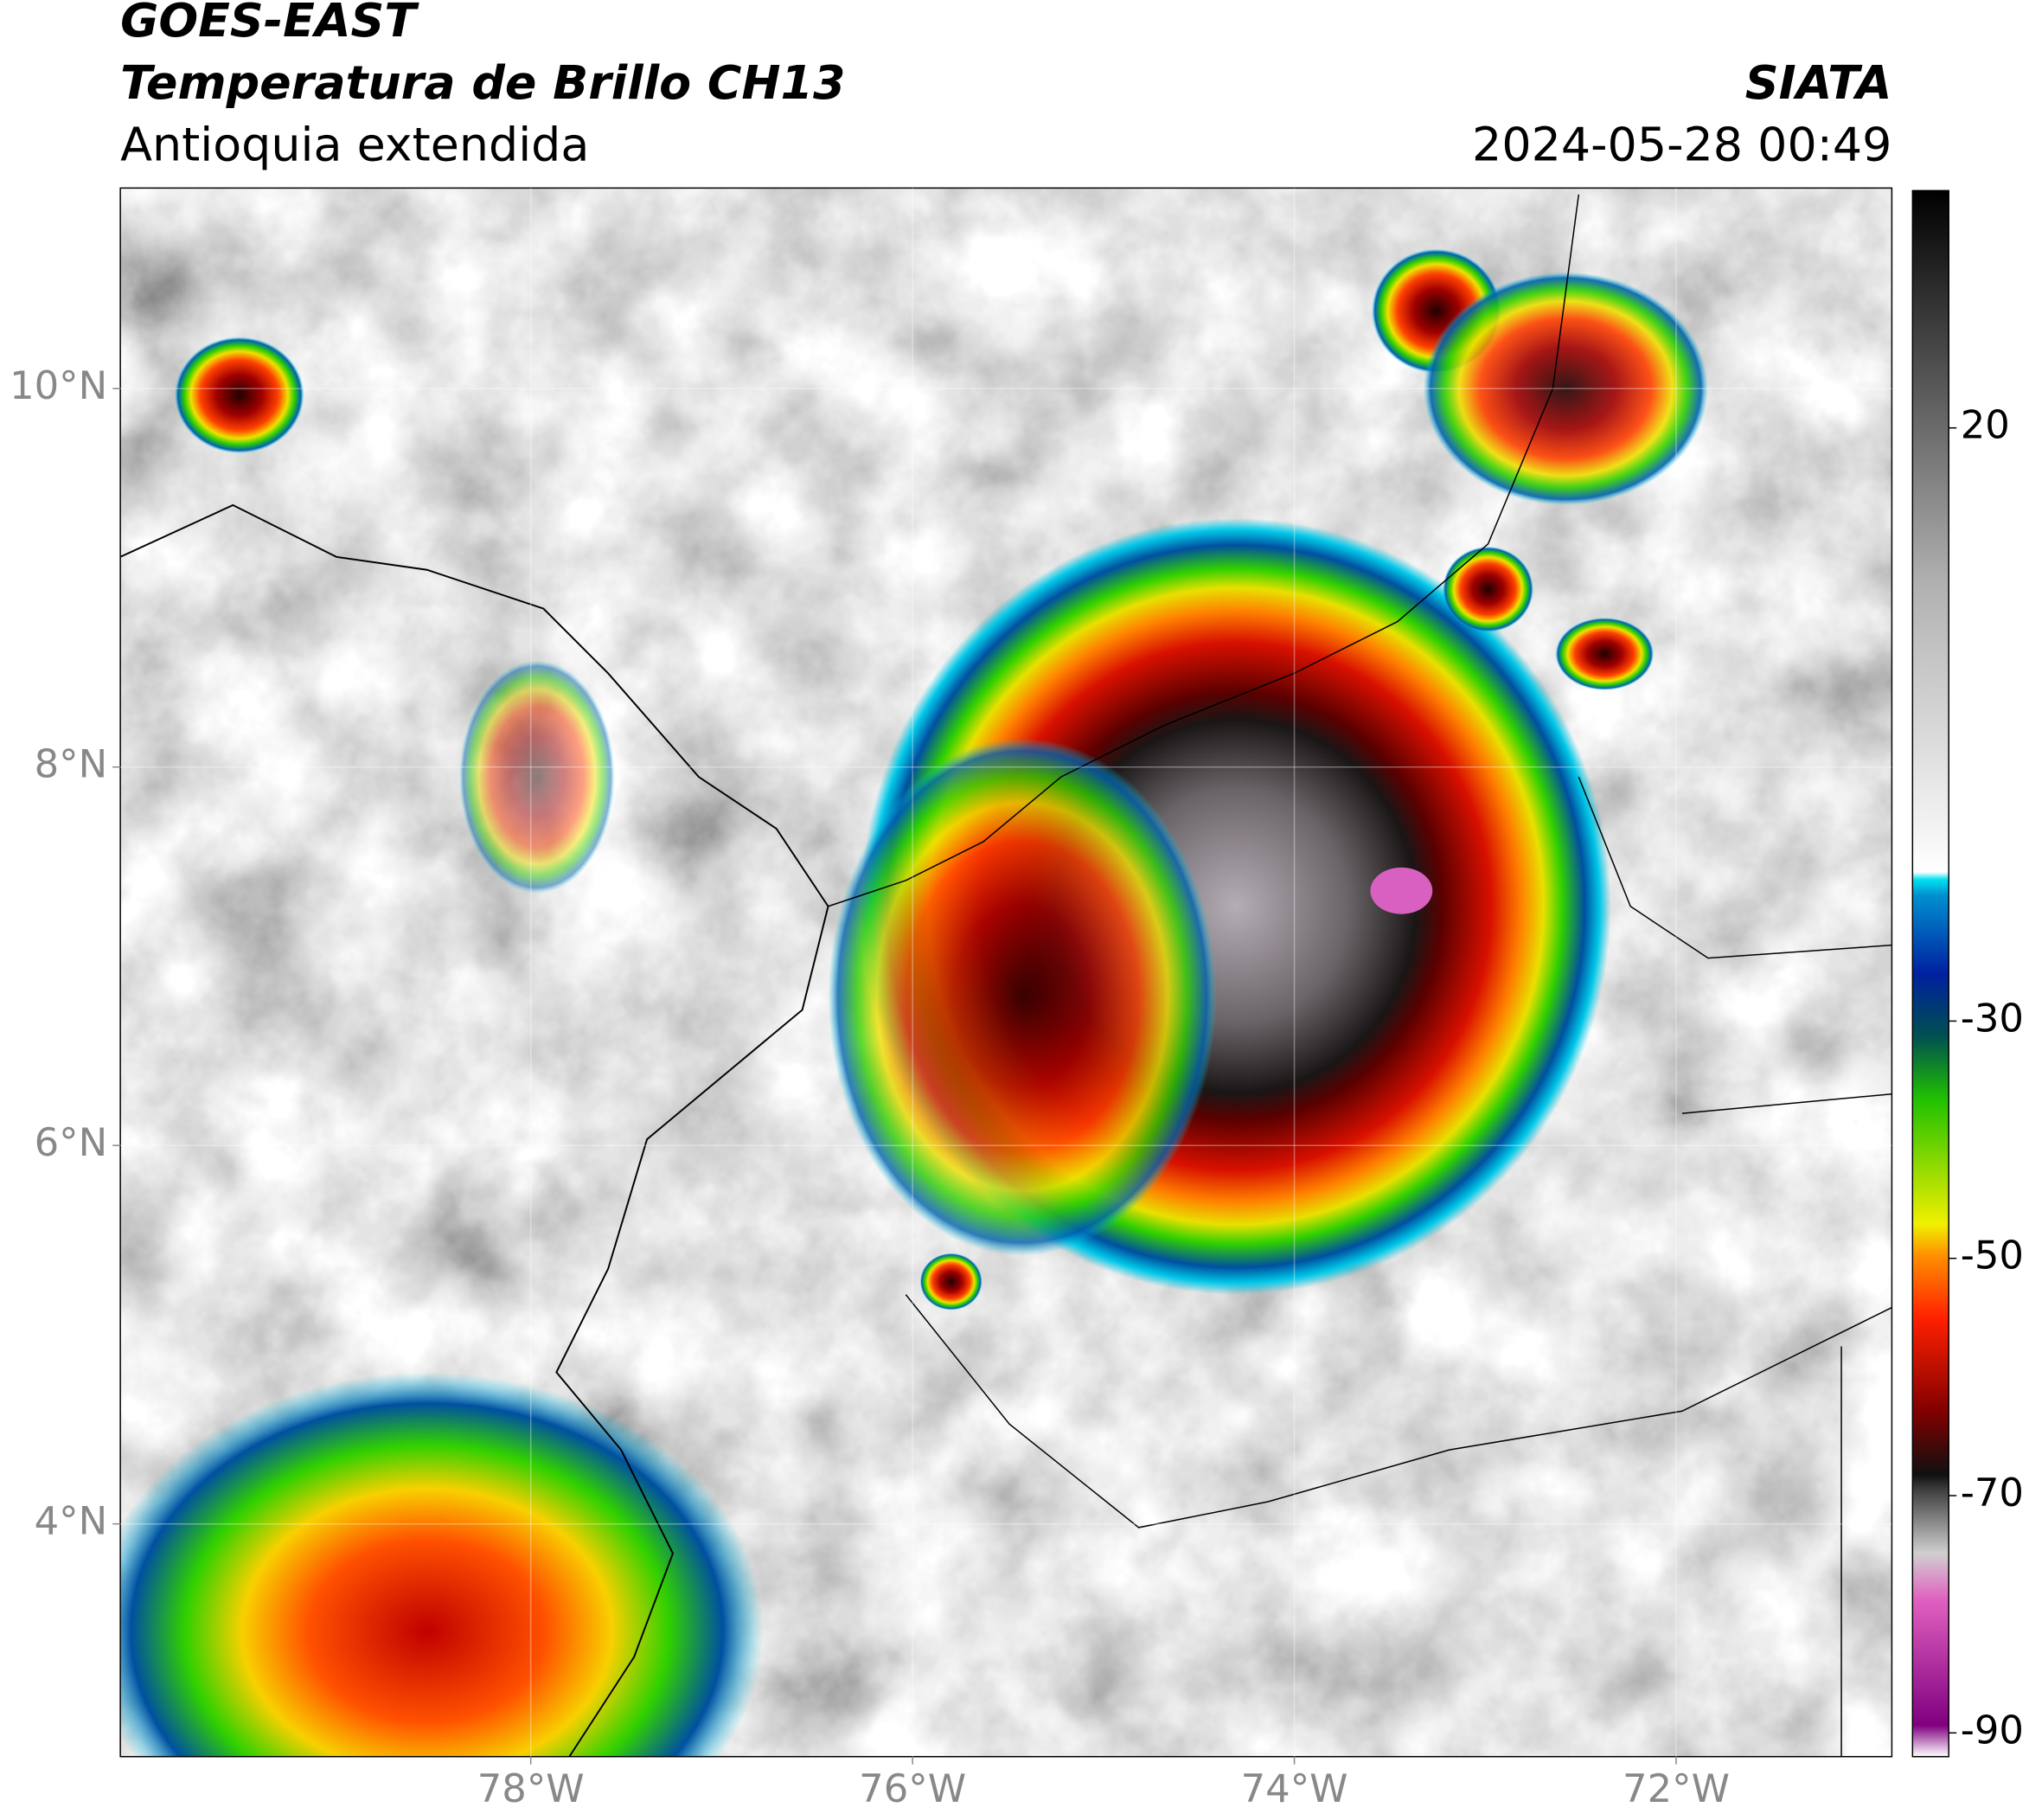  What do you see at coordinates (71, 1521) in the screenshot?
I see `y-tick-label: 4°N` at bounding box center [71, 1521].